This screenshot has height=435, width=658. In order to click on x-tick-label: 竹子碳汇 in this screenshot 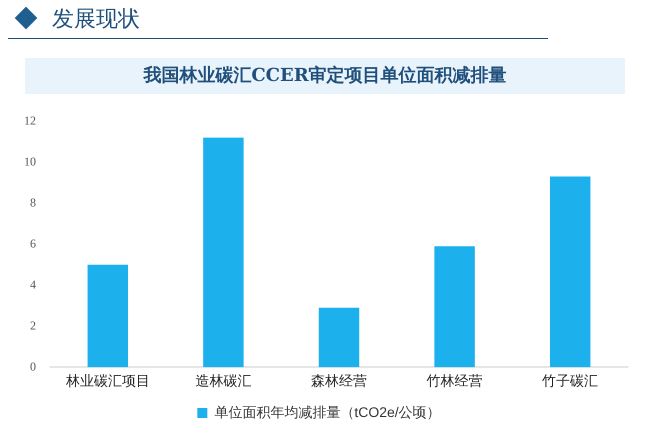, I will do `click(570, 380)`.